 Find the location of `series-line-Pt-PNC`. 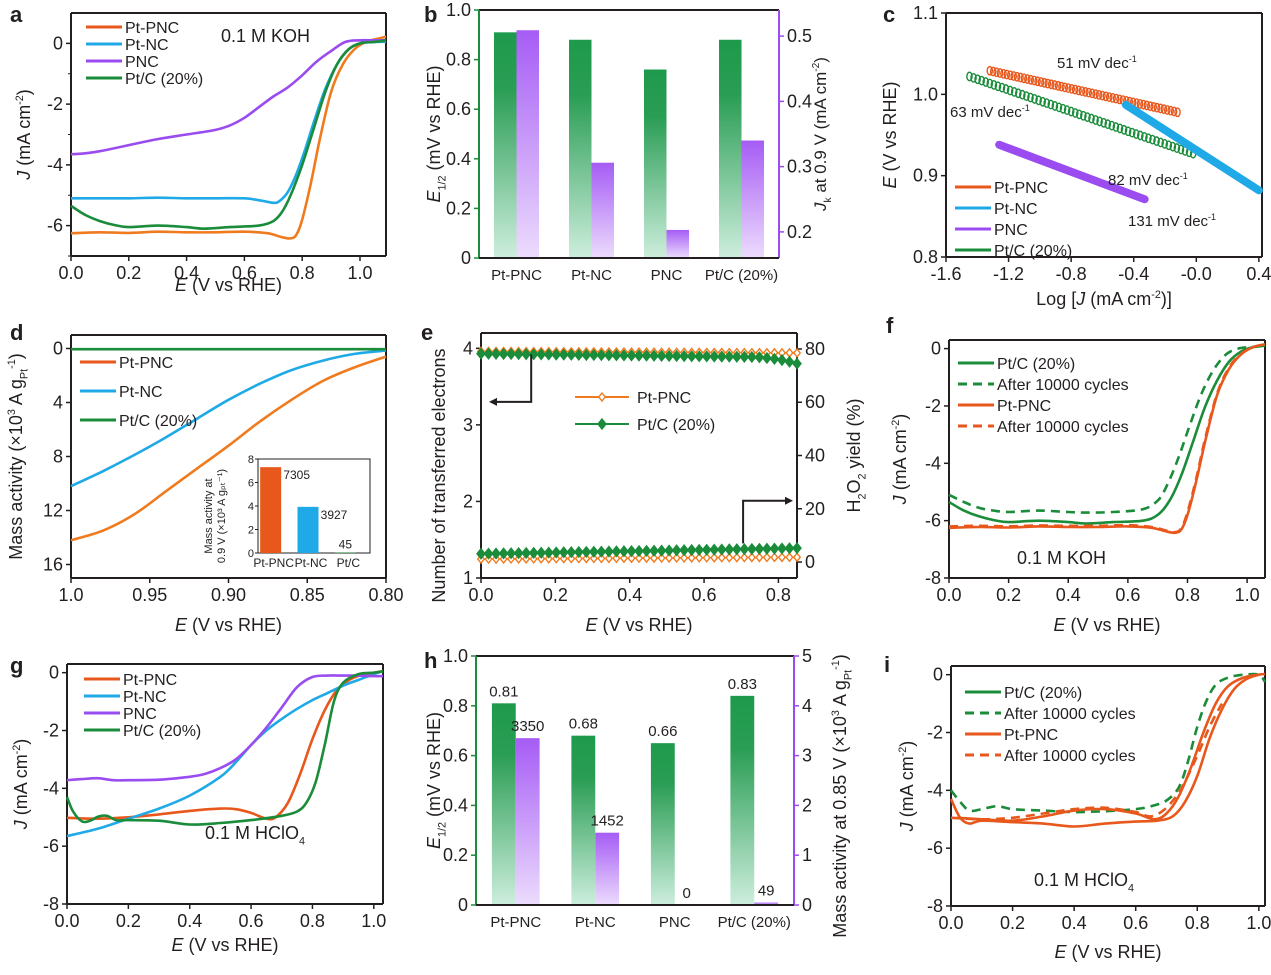

series-line-Pt-PNC is located at coordinates (228, 137).